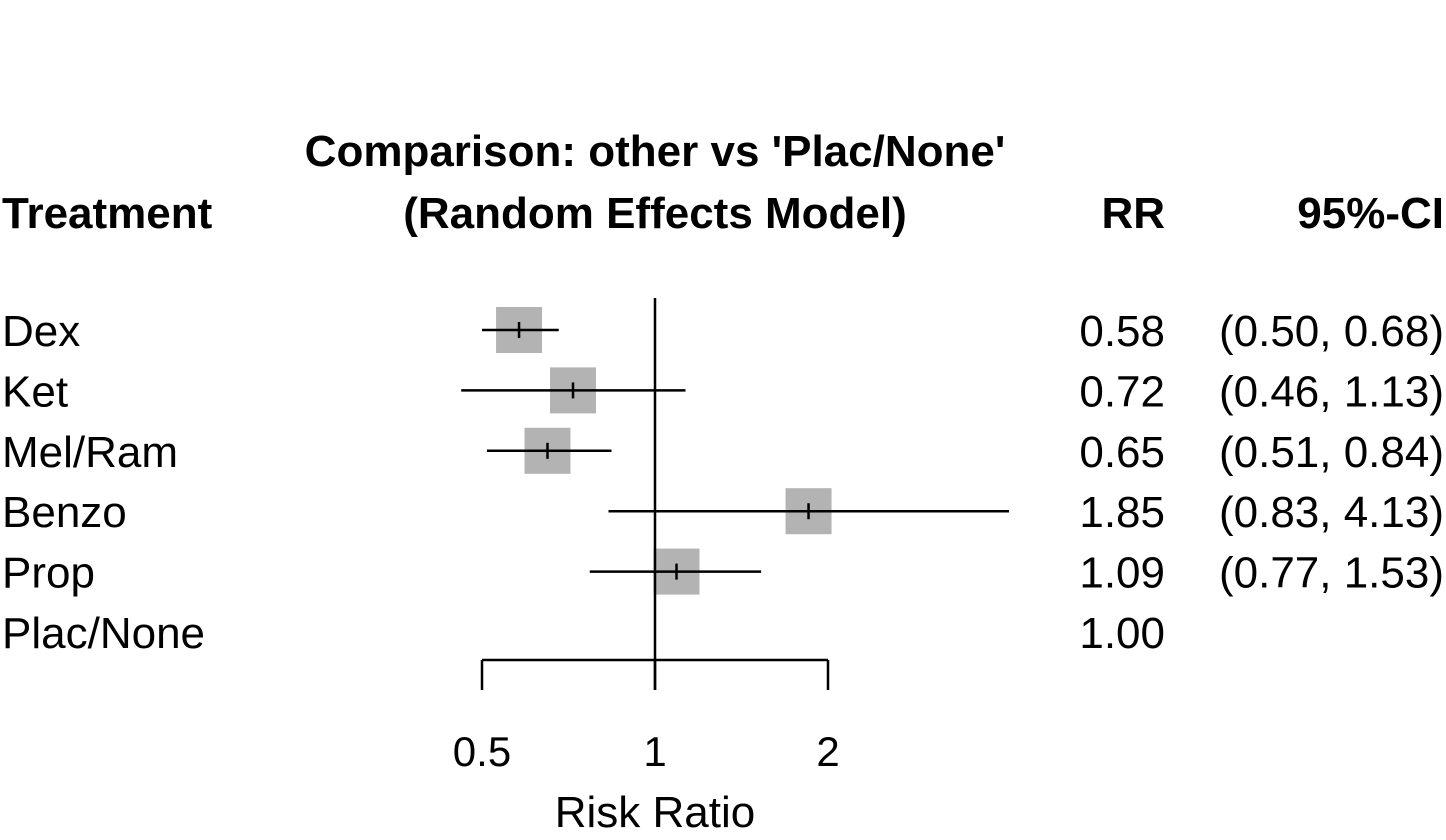 The height and width of the screenshot is (840, 1446). I want to click on rr-value-plac-none: 1.00, so click(1122, 633).